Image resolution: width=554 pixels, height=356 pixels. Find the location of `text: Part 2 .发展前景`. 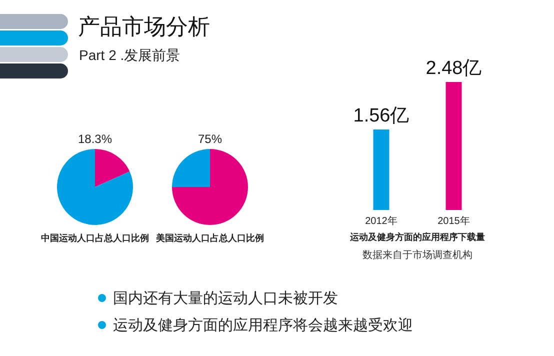

text: Part 2 .发展前景 is located at coordinates (129, 55).